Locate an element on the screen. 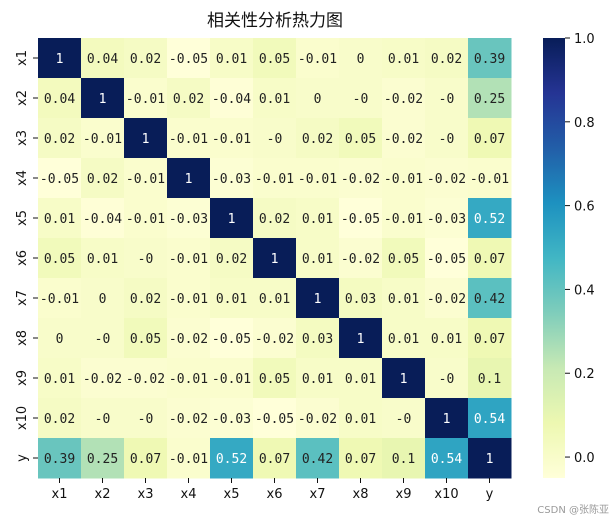 The height and width of the screenshot is (520, 615). x-tick-label: x4 is located at coordinates (189, 494).